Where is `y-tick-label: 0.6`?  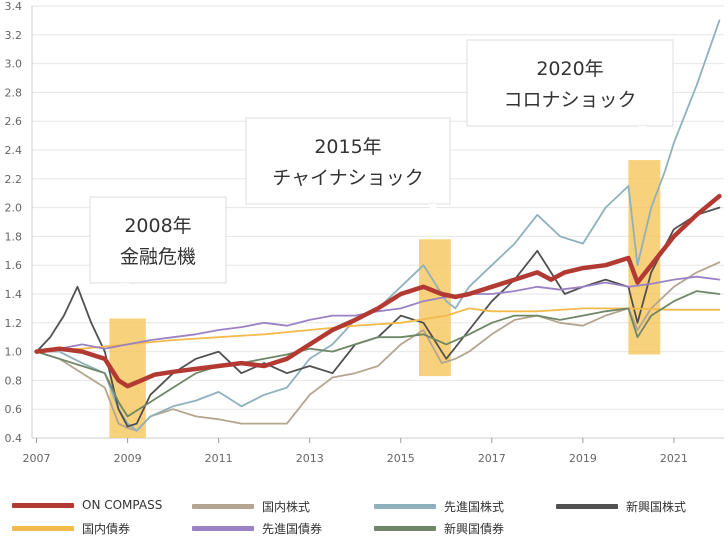 y-tick-label: 0.6 is located at coordinates (14, 409).